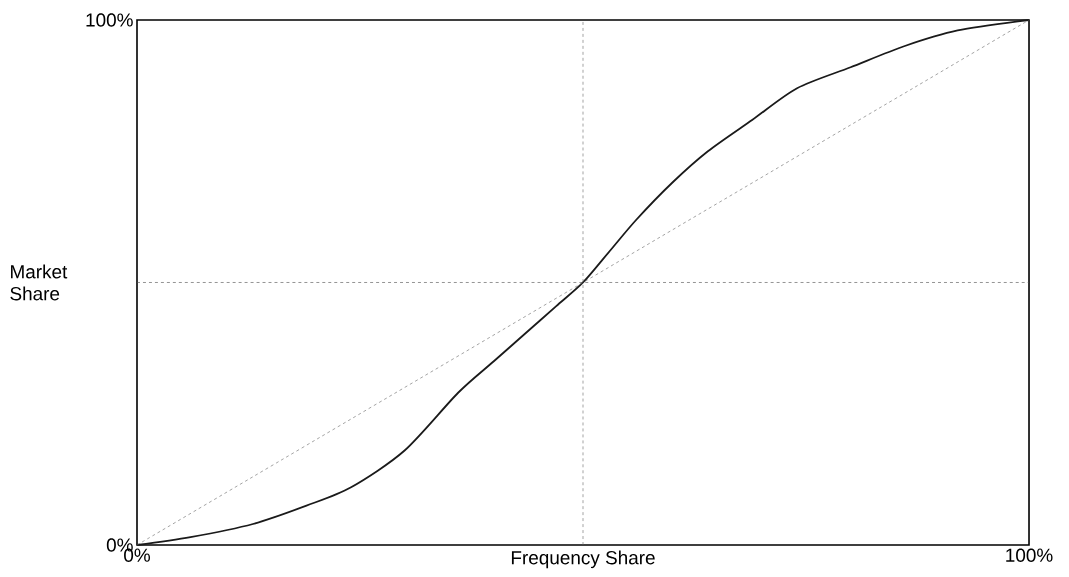 This screenshot has width=1069, height=577. I want to click on x-axis-title: Frequency Share, so click(583, 559).